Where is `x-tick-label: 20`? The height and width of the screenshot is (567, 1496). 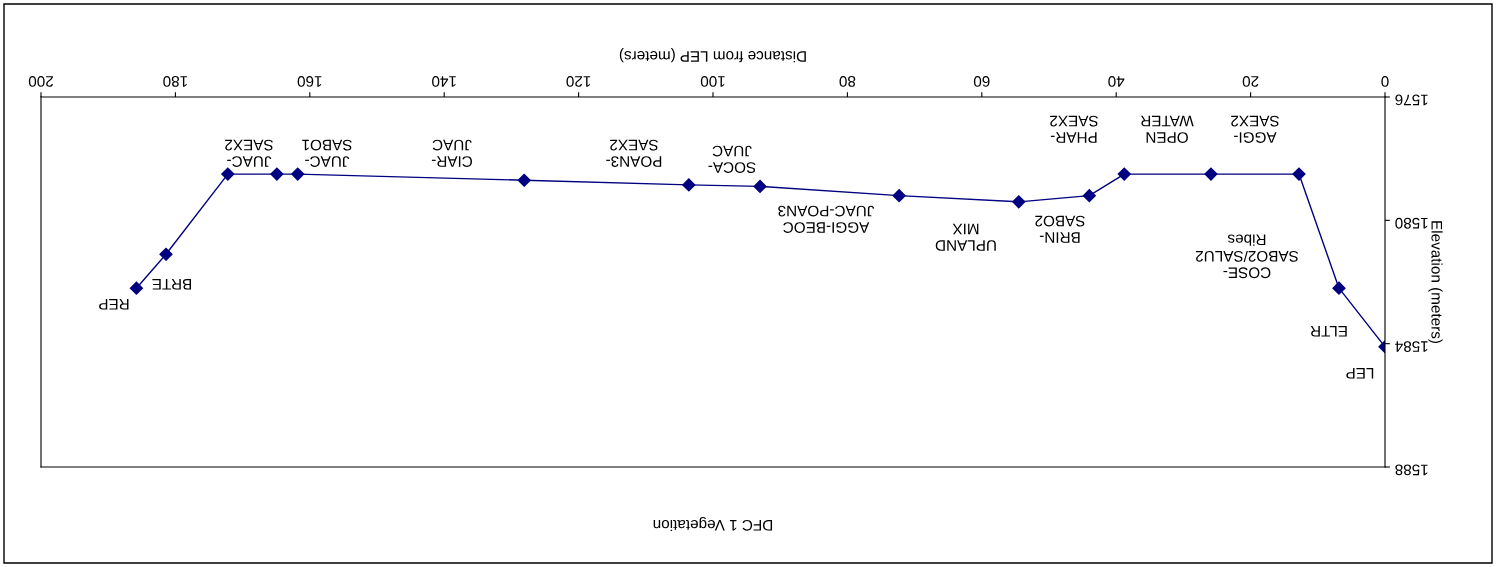
x-tick-label: 20 is located at coordinates (1250, 81).